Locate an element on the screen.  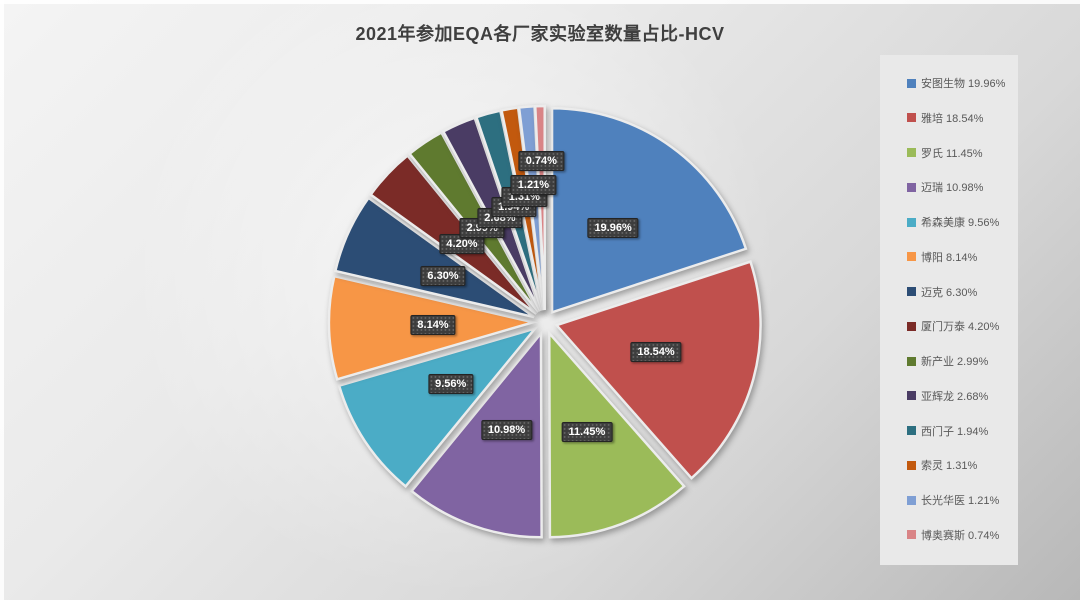
legend-label: 长光华医 1.21% is located at coordinates (960, 501).